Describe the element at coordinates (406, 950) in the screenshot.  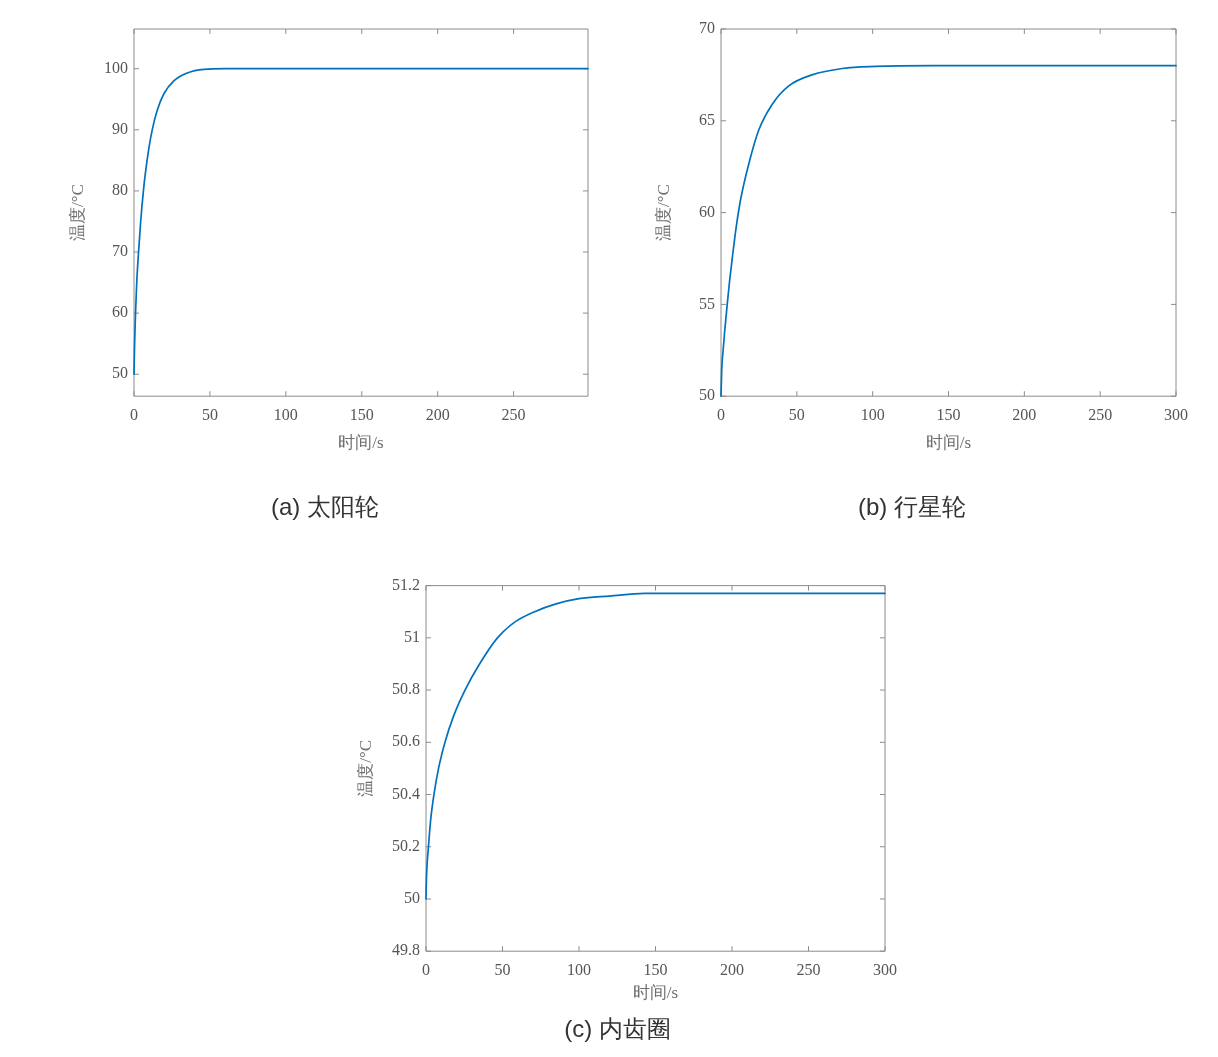
I see `y-tick-label: 49.8` at that location.